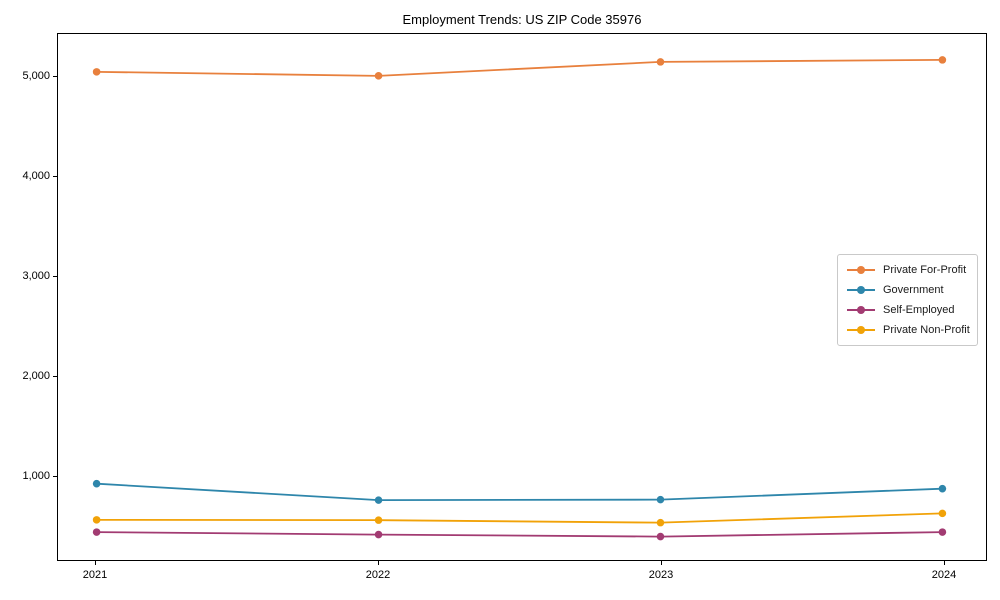  Describe the element at coordinates (95, 575) in the screenshot. I see `x-axis-tick-label: 2021` at that location.